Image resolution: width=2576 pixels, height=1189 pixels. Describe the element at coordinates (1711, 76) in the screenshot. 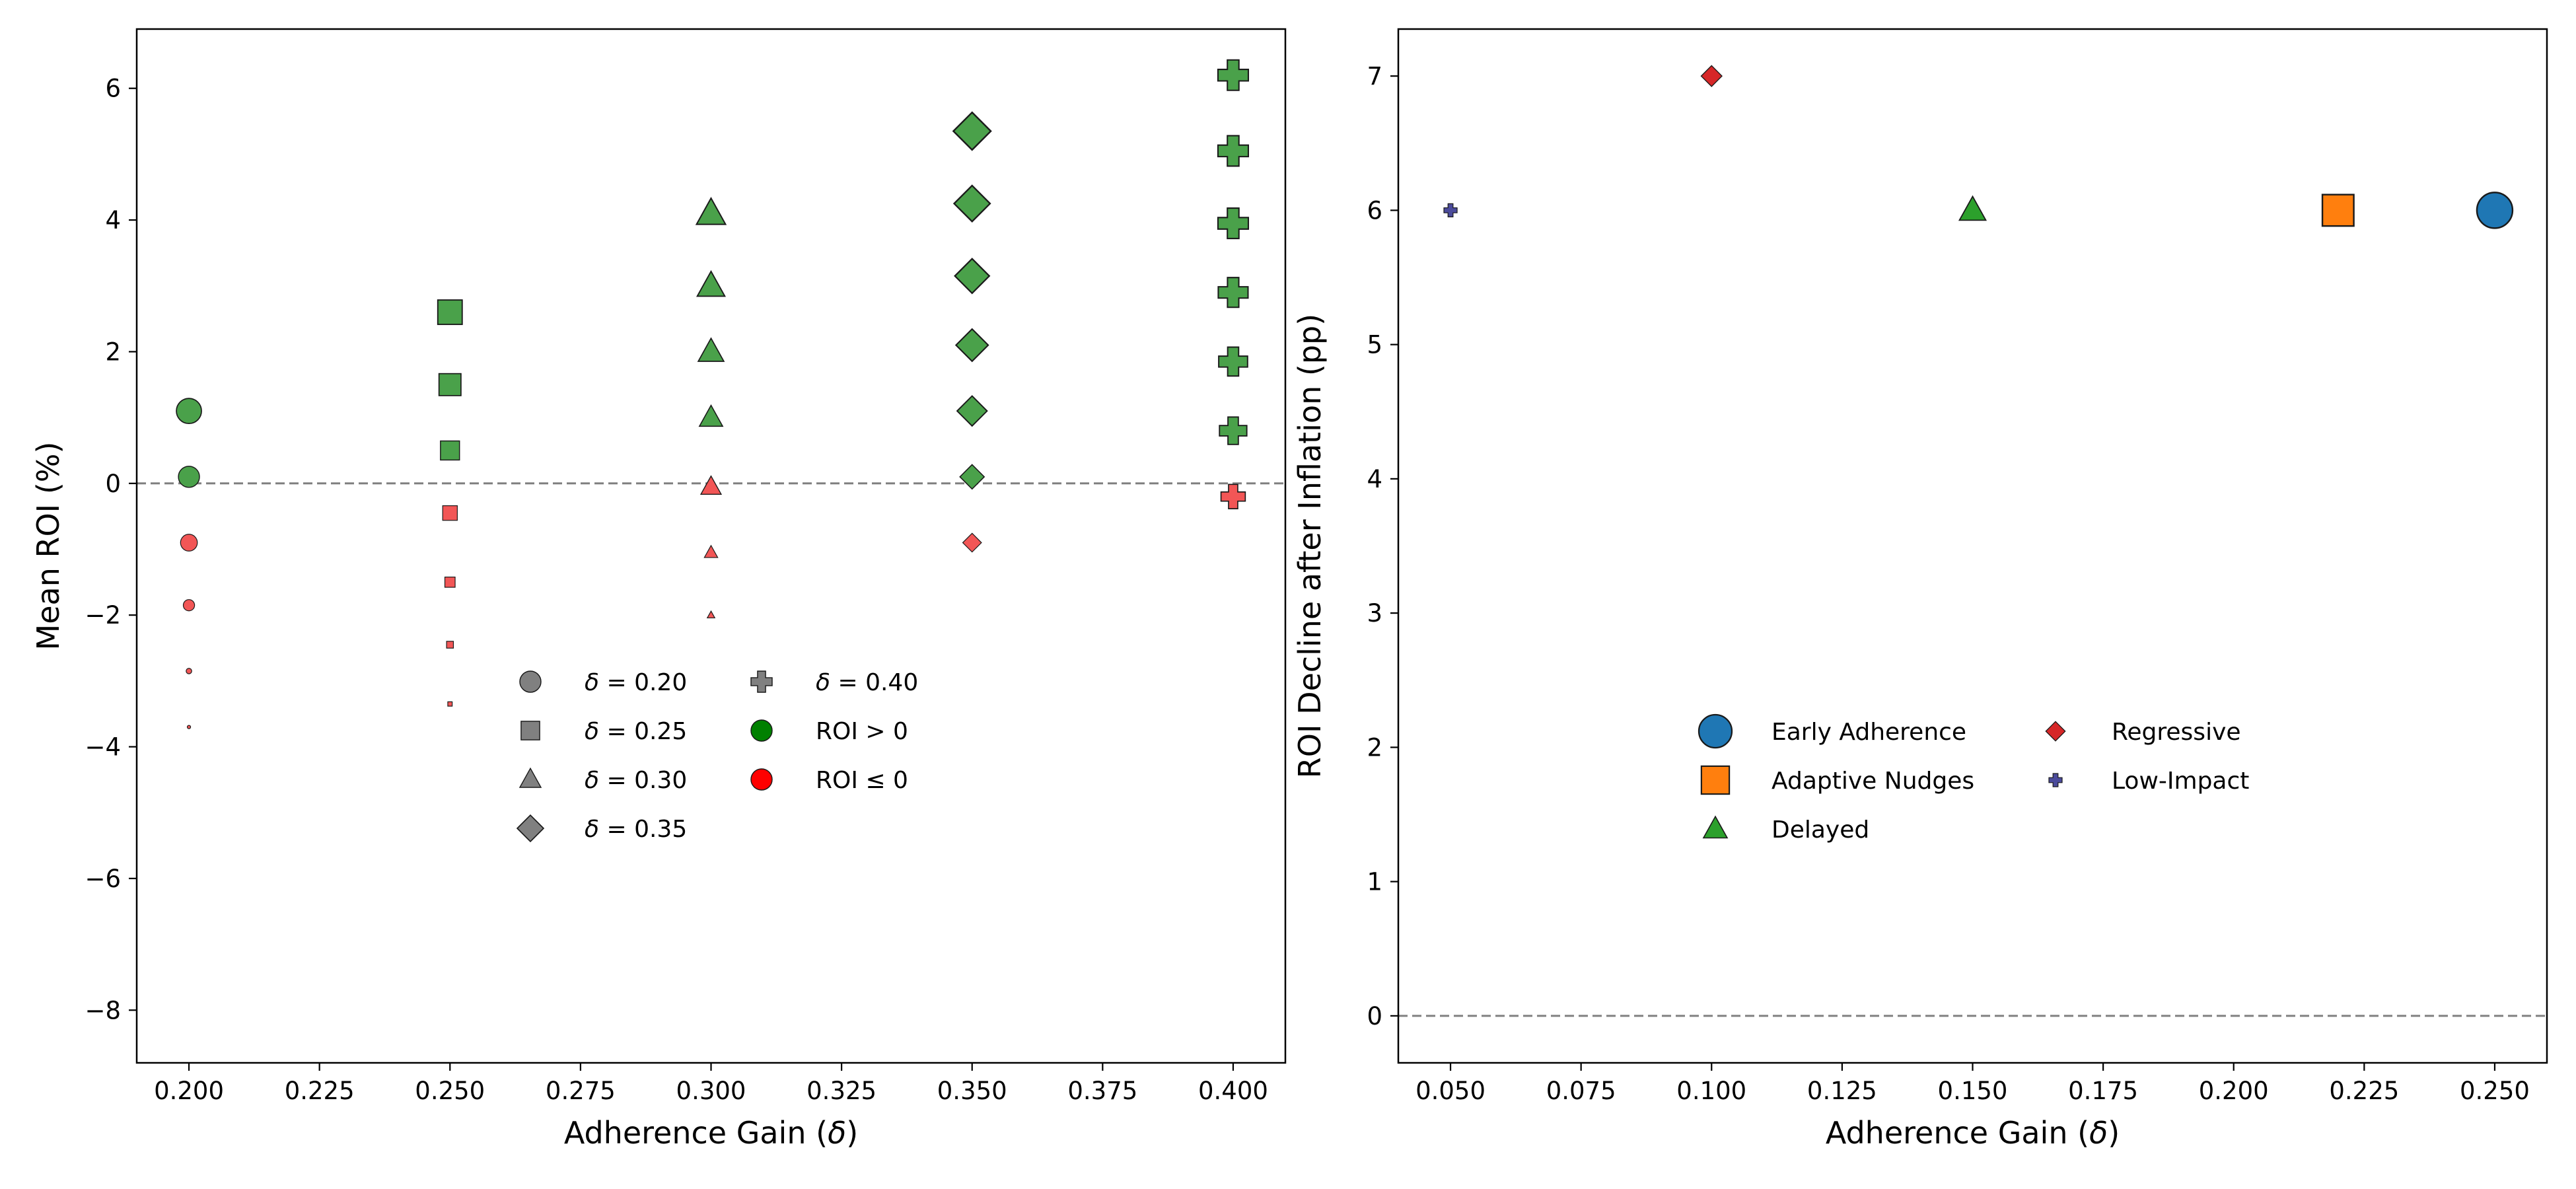

I see `right-point-regressive` at that location.